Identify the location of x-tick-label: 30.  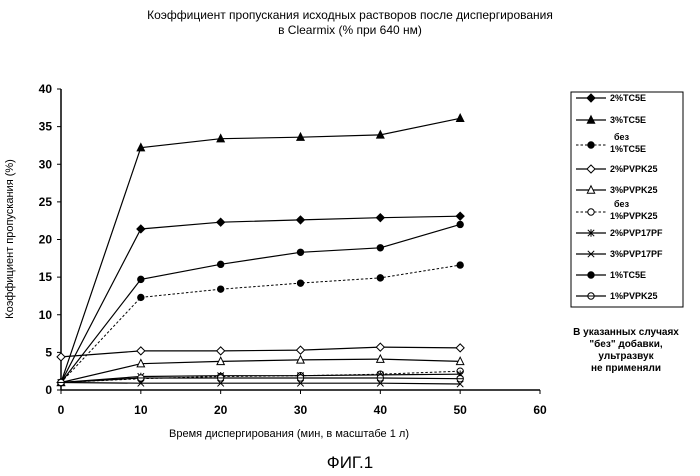
(301, 410).